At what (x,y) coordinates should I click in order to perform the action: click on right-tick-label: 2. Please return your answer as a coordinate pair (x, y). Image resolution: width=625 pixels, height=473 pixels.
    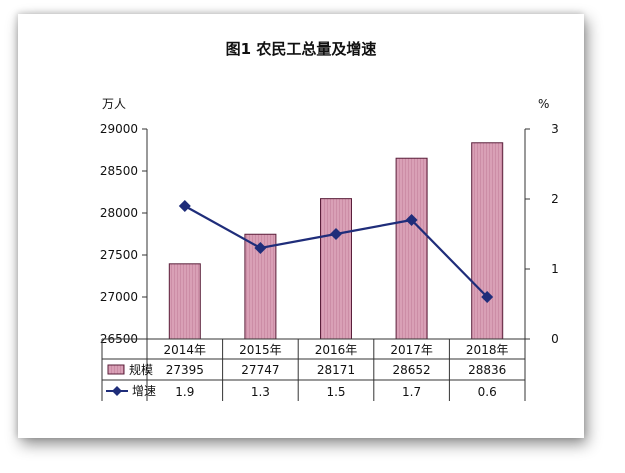
    Looking at the image, I should click on (555, 199).